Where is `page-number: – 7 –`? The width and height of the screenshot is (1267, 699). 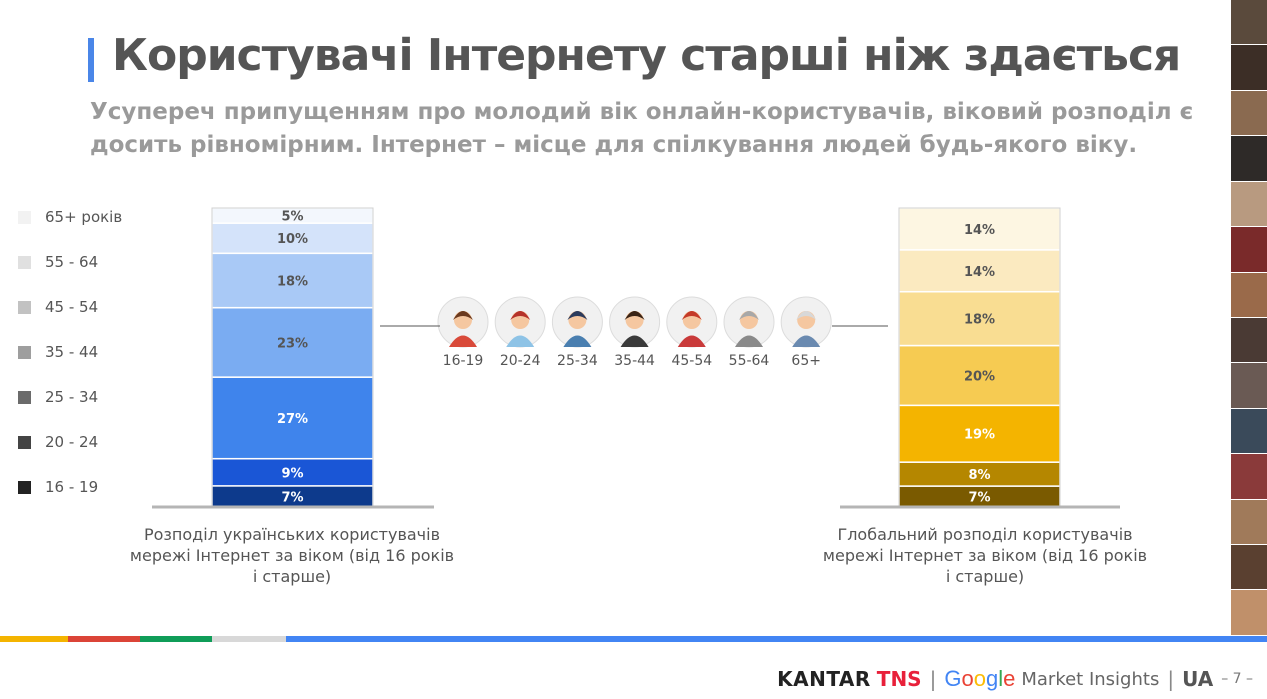
page-number: – 7 – is located at coordinates (1237, 679).